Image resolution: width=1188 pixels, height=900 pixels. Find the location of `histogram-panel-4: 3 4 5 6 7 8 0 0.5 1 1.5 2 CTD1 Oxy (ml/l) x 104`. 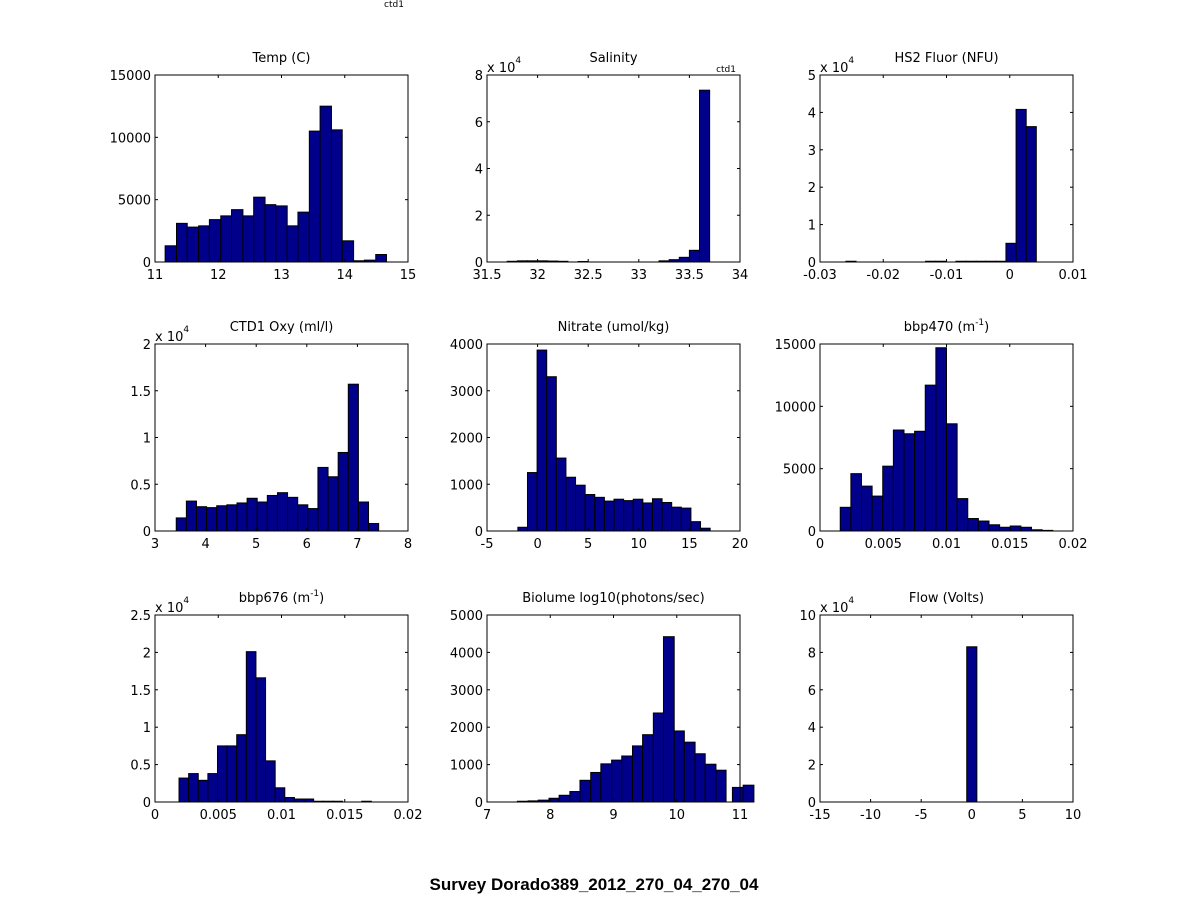

histogram-panel-4: 3 4 5 6 7 8 0 0.5 1 1.5 2 CTD1 Oxy (ml/l) x 104 is located at coordinates (271, 436).